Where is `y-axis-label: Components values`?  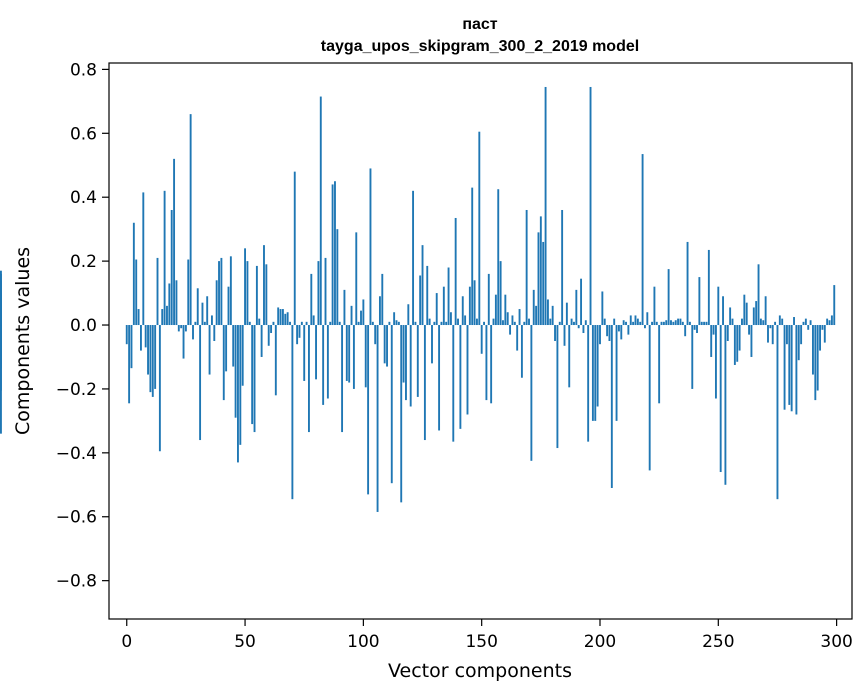
y-axis-label: Components values is located at coordinates (23, 341).